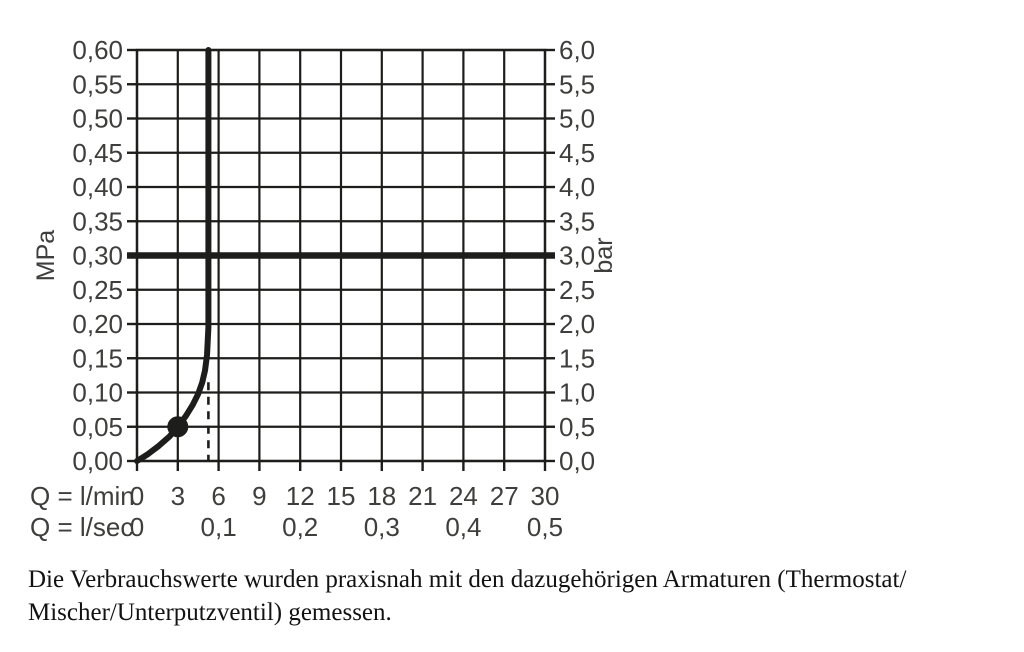 Image resolution: width=1024 pixels, height=652 pixels. I want to click on mpa-tick-label: 0,30, so click(97, 256).